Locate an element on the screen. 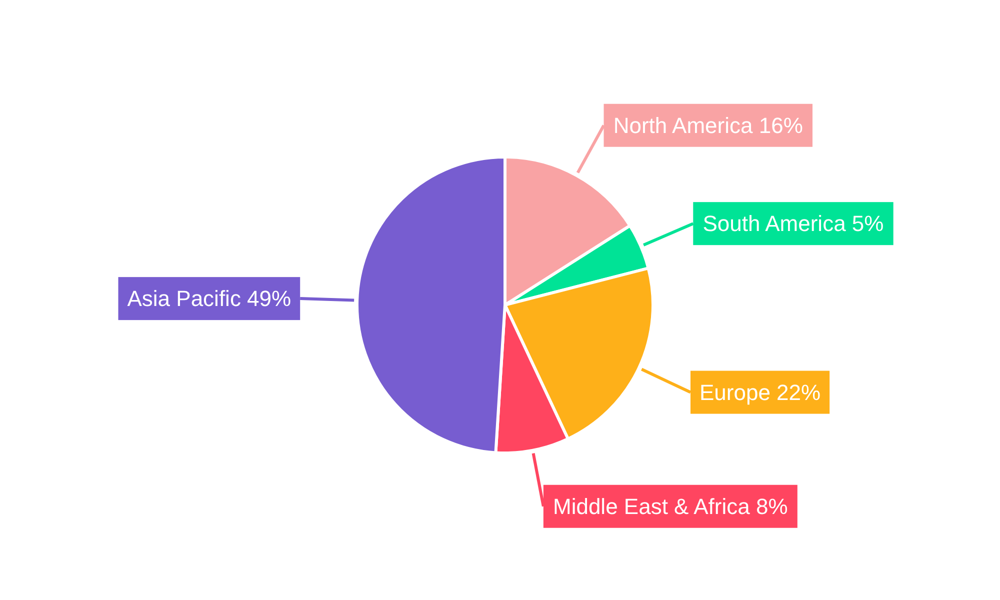 This screenshot has width=1000, height=600. slice-label: North America 16% is located at coordinates (708, 125).